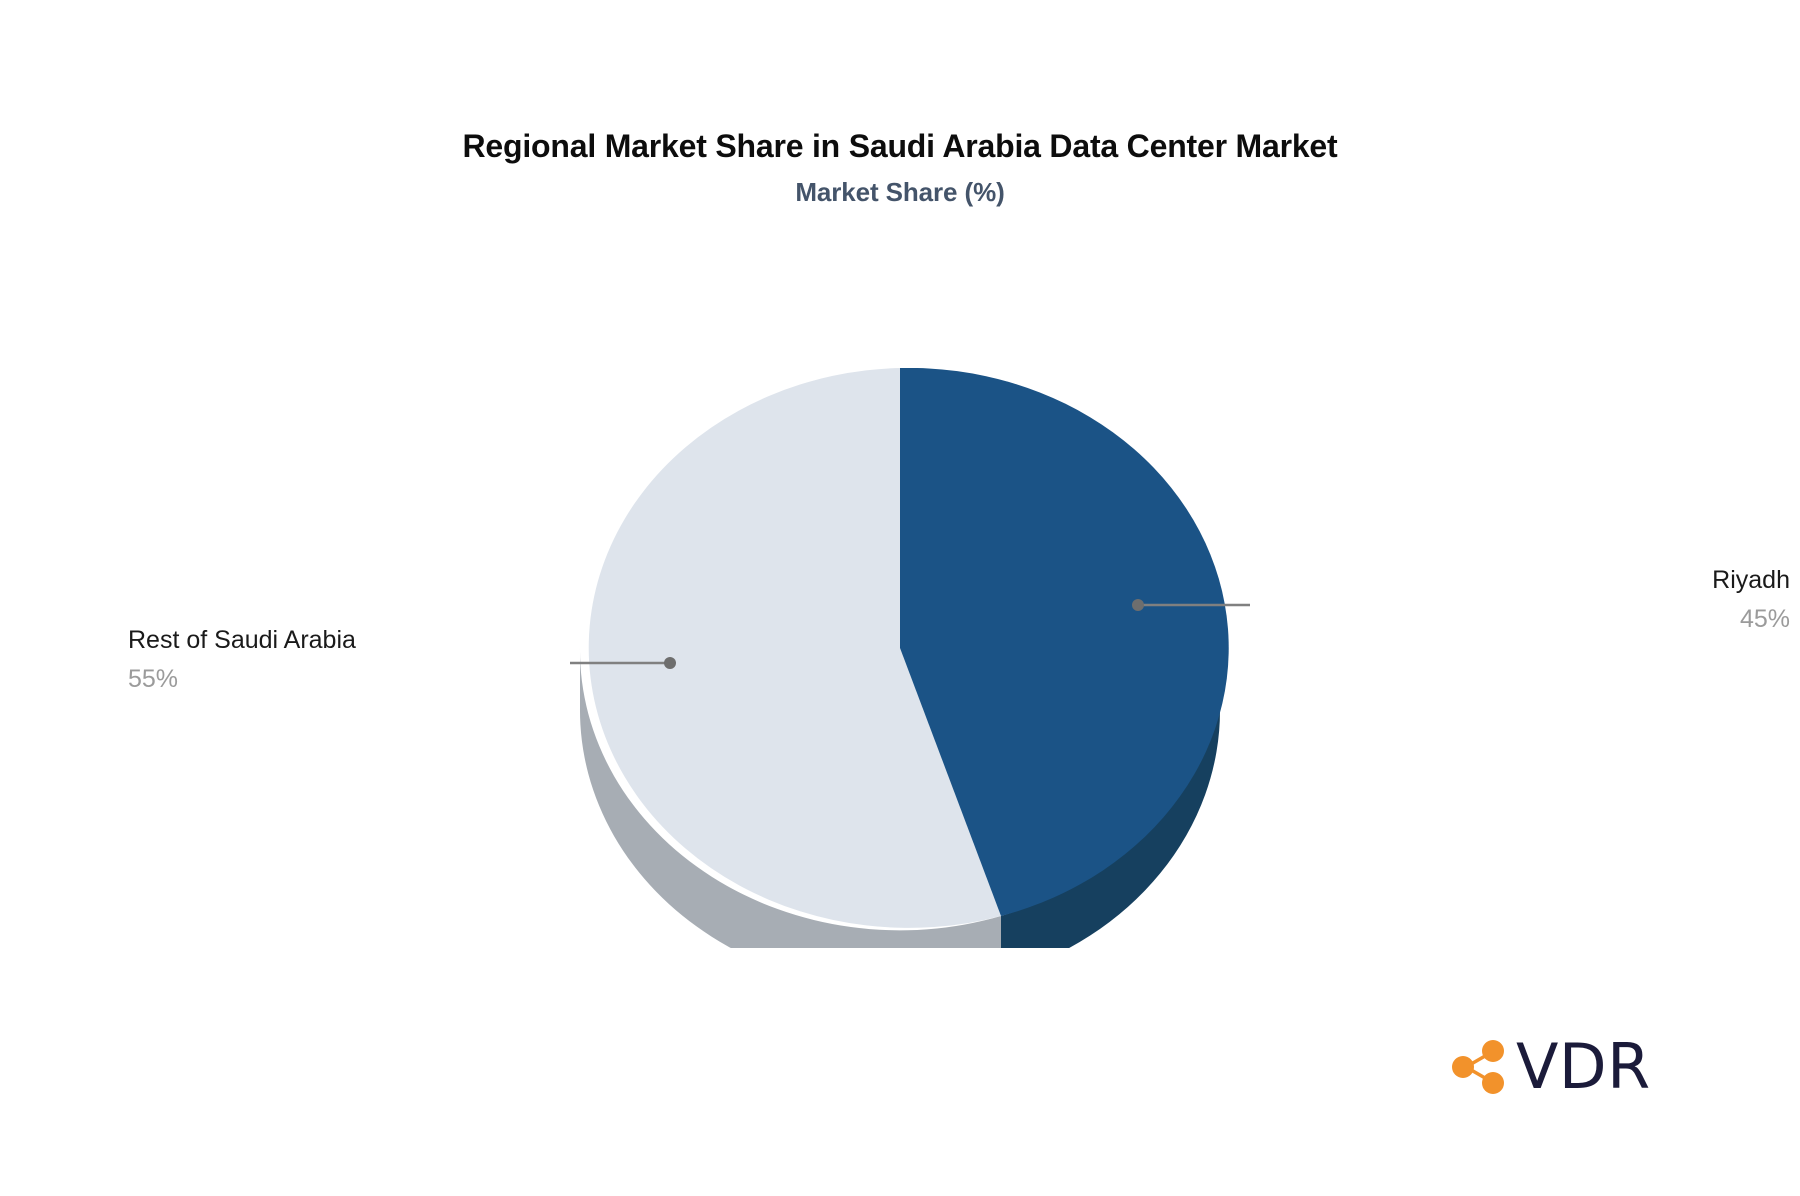  I want to click on logo-wordmark: VDR, so click(1583, 1066).